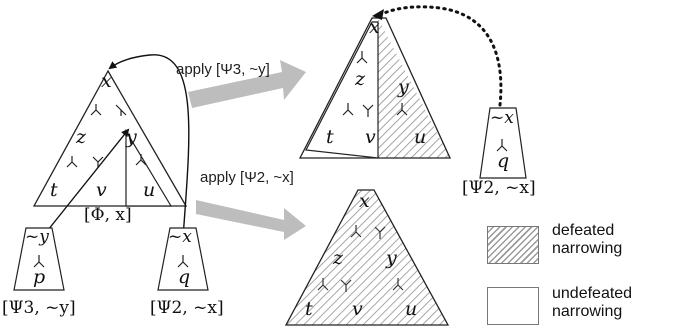 This screenshot has width=675, height=335. Describe the element at coordinates (503, 161) in the screenshot. I see `node-q-right: q` at that location.